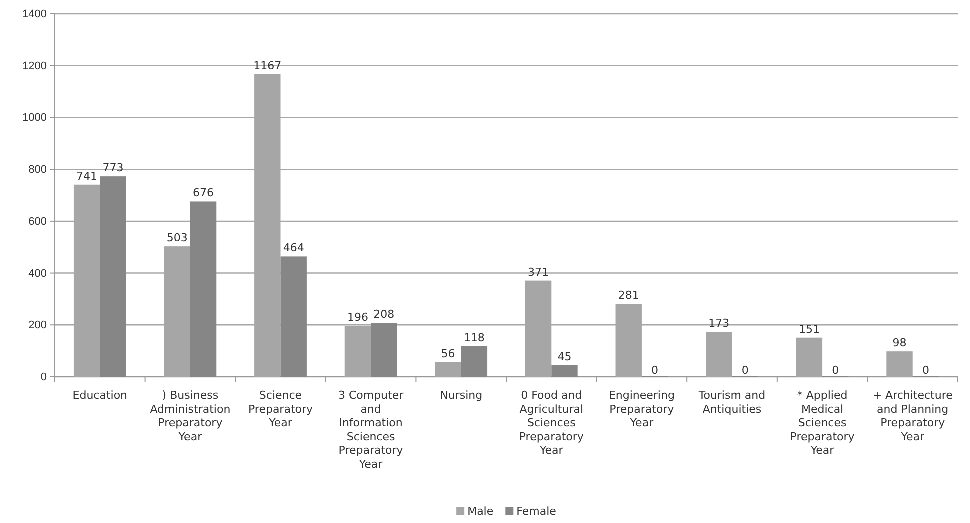 The width and height of the screenshot is (970, 523). Describe the element at coordinates (809, 329) in the screenshot. I see `data-label: 151` at that location.